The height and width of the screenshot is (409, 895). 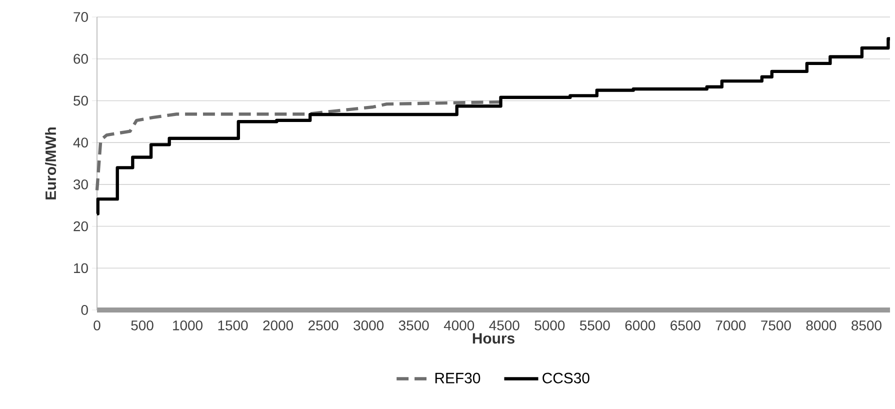 I want to click on x-tick-label: 500, so click(x=142, y=325).